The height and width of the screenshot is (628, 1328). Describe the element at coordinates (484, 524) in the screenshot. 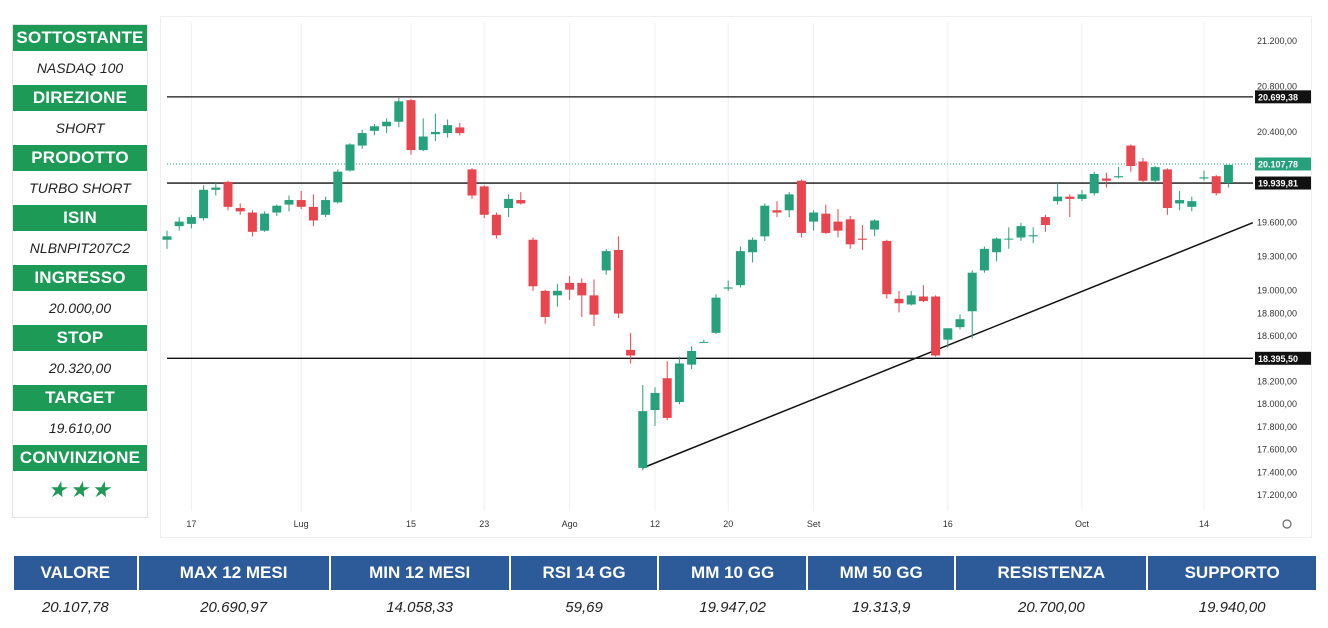

I see `x-tick-label: 23` at that location.